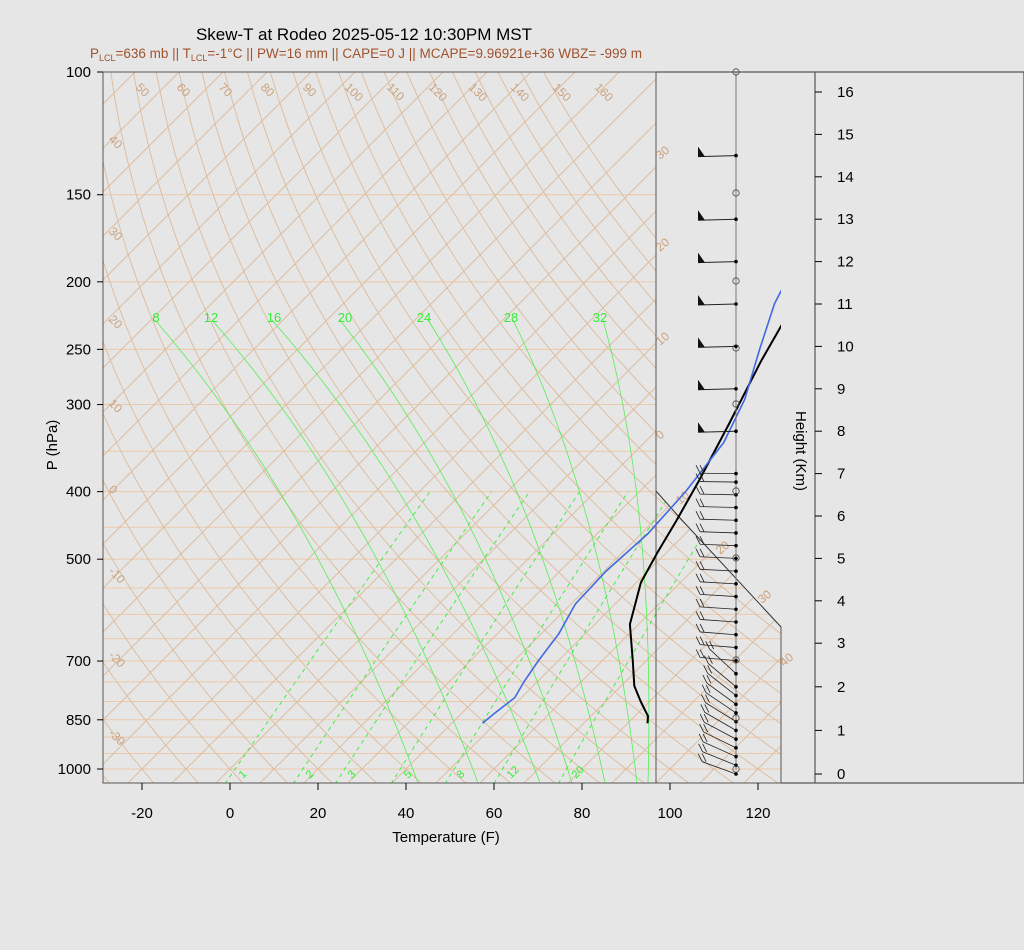 This screenshot has width=1024, height=950. What do you see at coordinates (841, 389) in the screenshot?
I see `height-tick-label: 9` at bounding box center [841, 389].